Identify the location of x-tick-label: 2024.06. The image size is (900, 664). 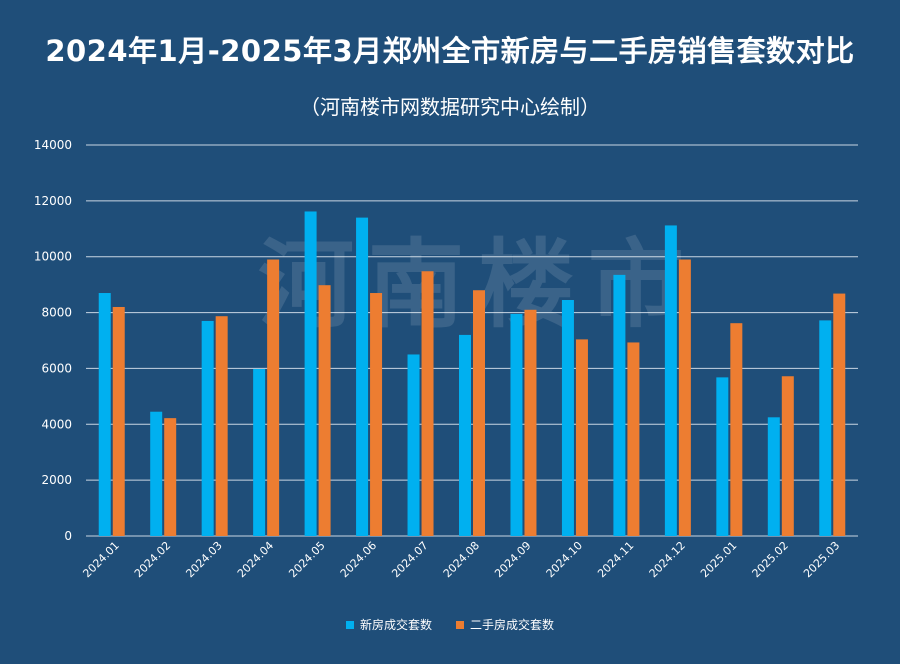
(358, 559).